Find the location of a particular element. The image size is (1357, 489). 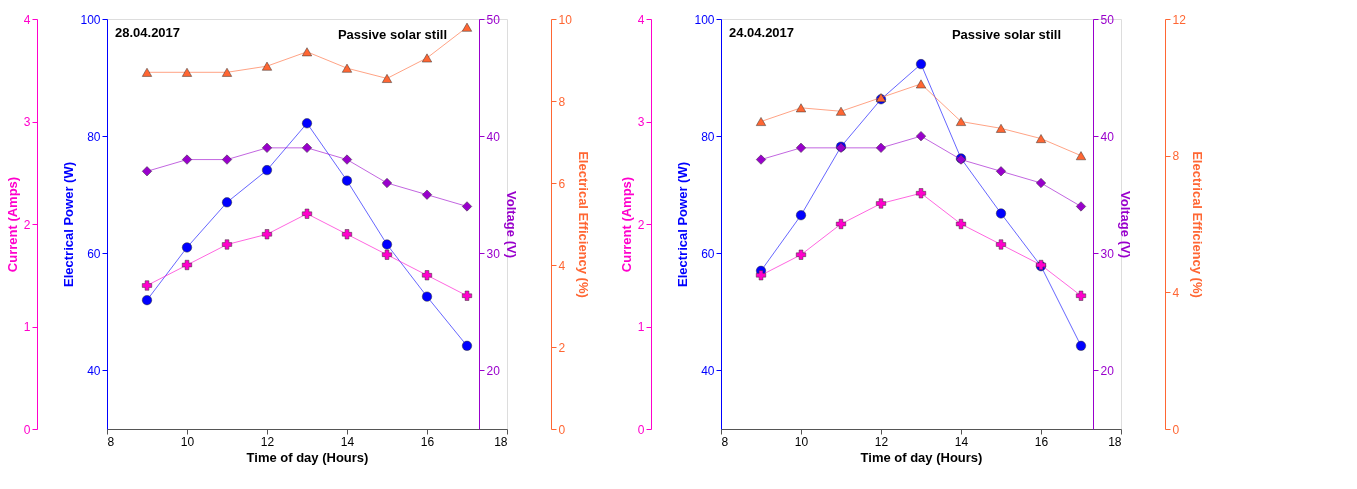

y2-tick-label: 12 is located at coordinates (1179, 19).